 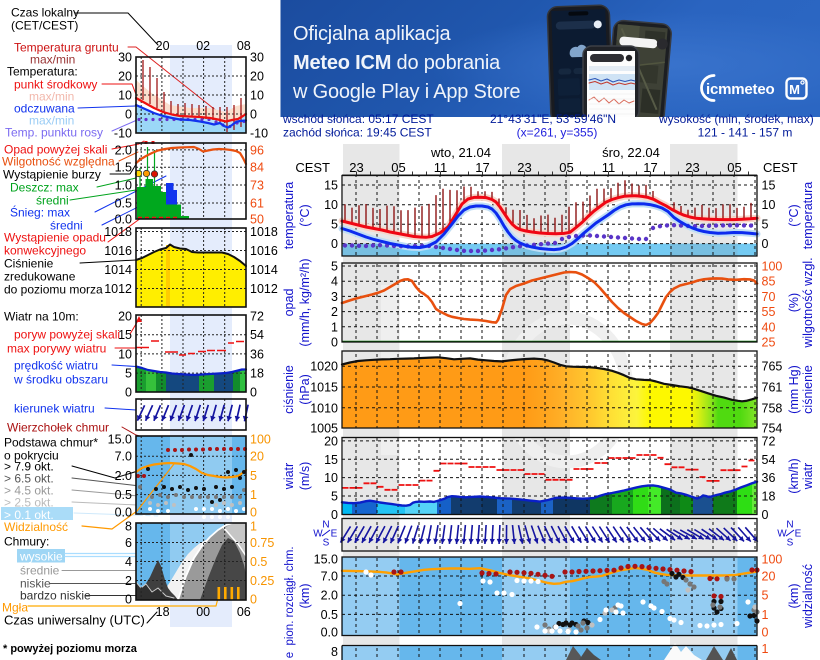 I want to click on svg-text: > 4.5 okt., so click(x=29, y=491).